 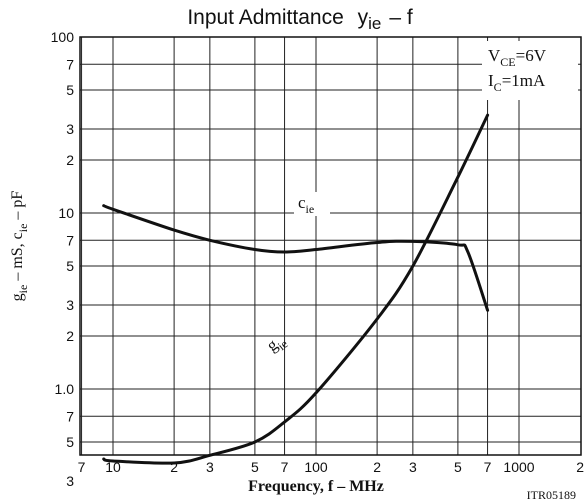 What do you see at coordinates (316, 486) in the screenshot?
I see `x-axis-label: Frequency, f – MHz` at bounding box center [316, 486].